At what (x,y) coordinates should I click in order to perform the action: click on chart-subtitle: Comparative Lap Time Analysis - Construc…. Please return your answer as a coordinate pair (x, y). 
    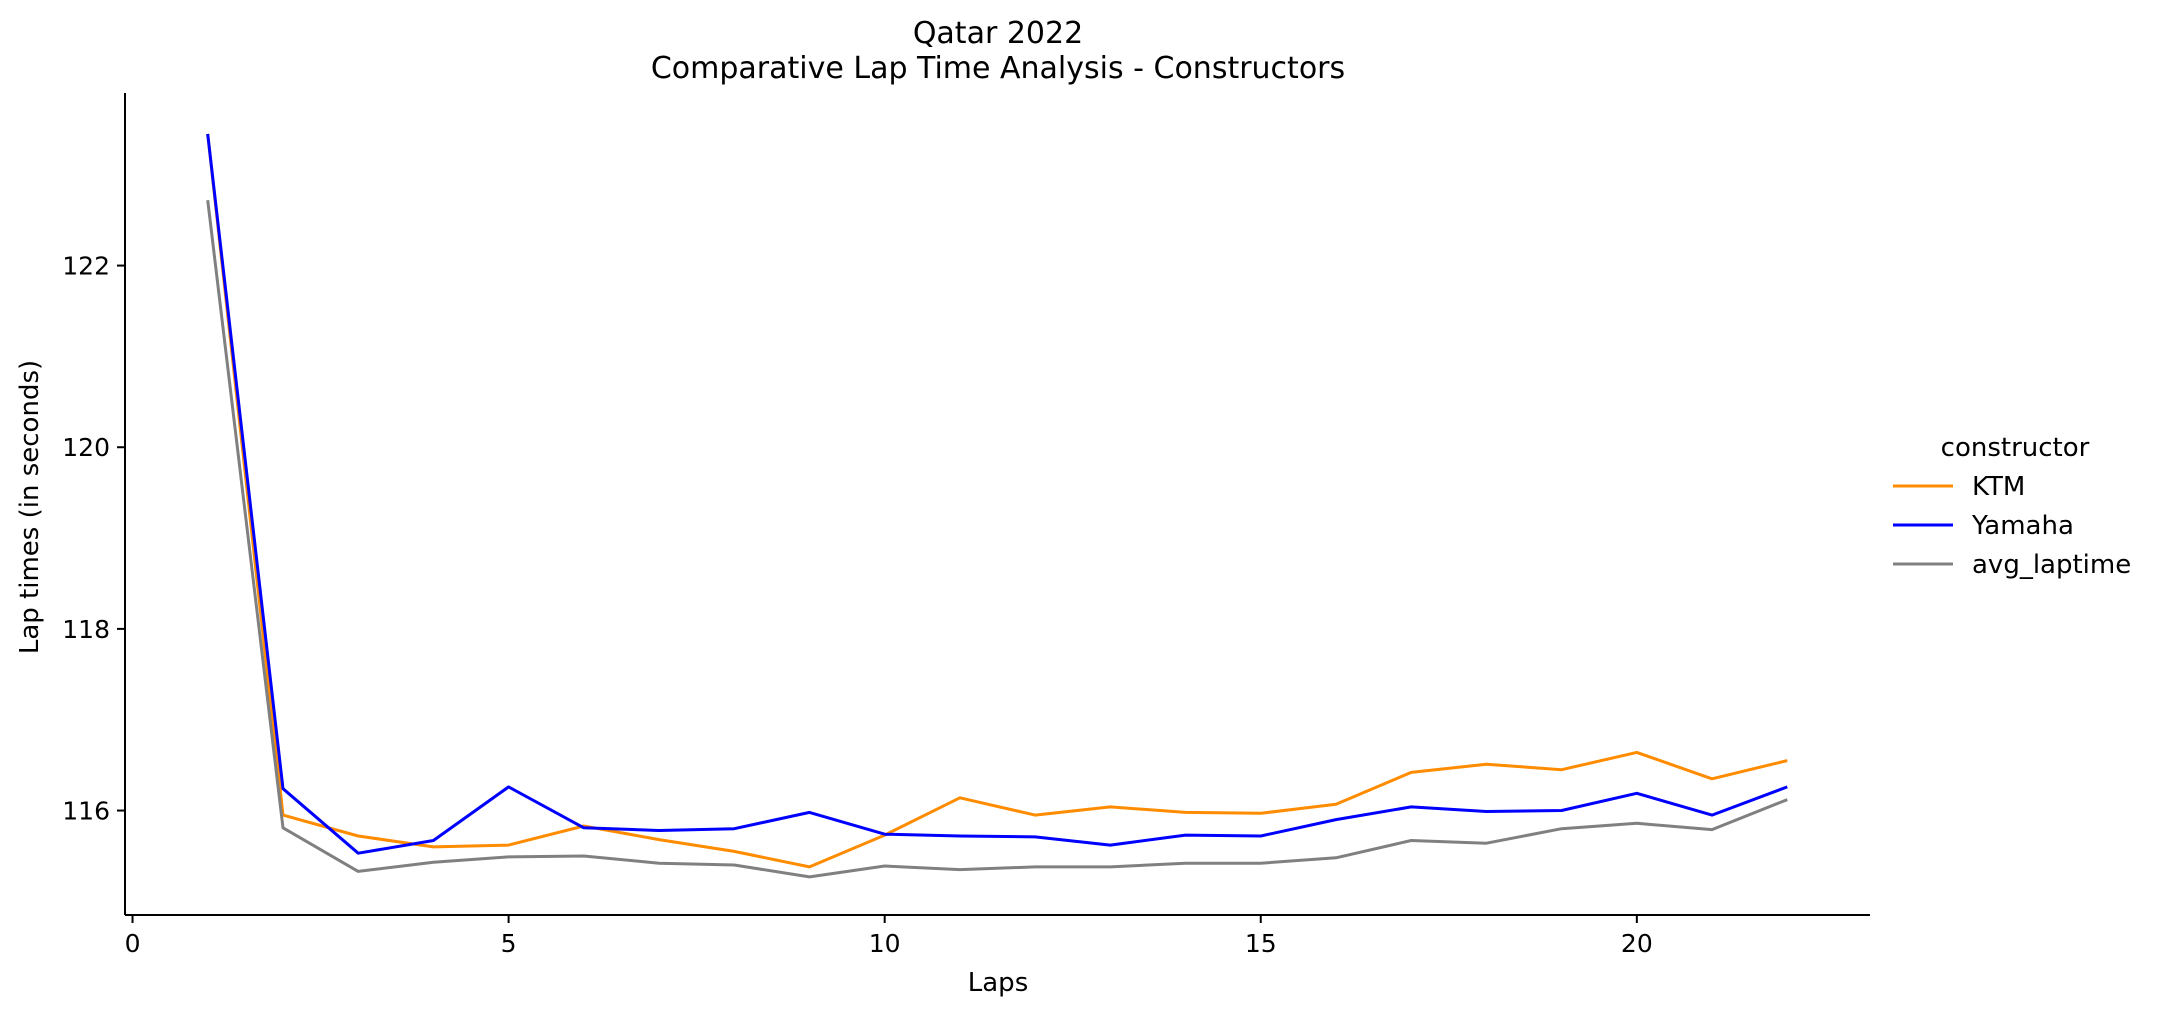
    Looking at the image, I should click on (998, 68).